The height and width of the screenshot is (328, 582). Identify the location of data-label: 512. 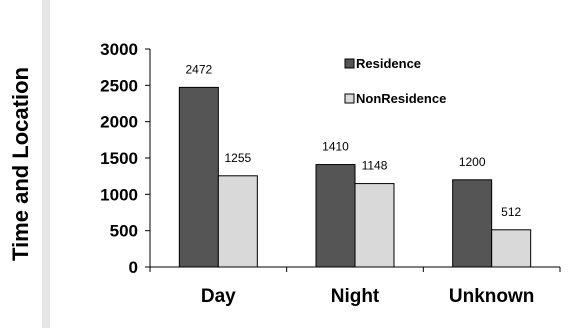
(511, 212).